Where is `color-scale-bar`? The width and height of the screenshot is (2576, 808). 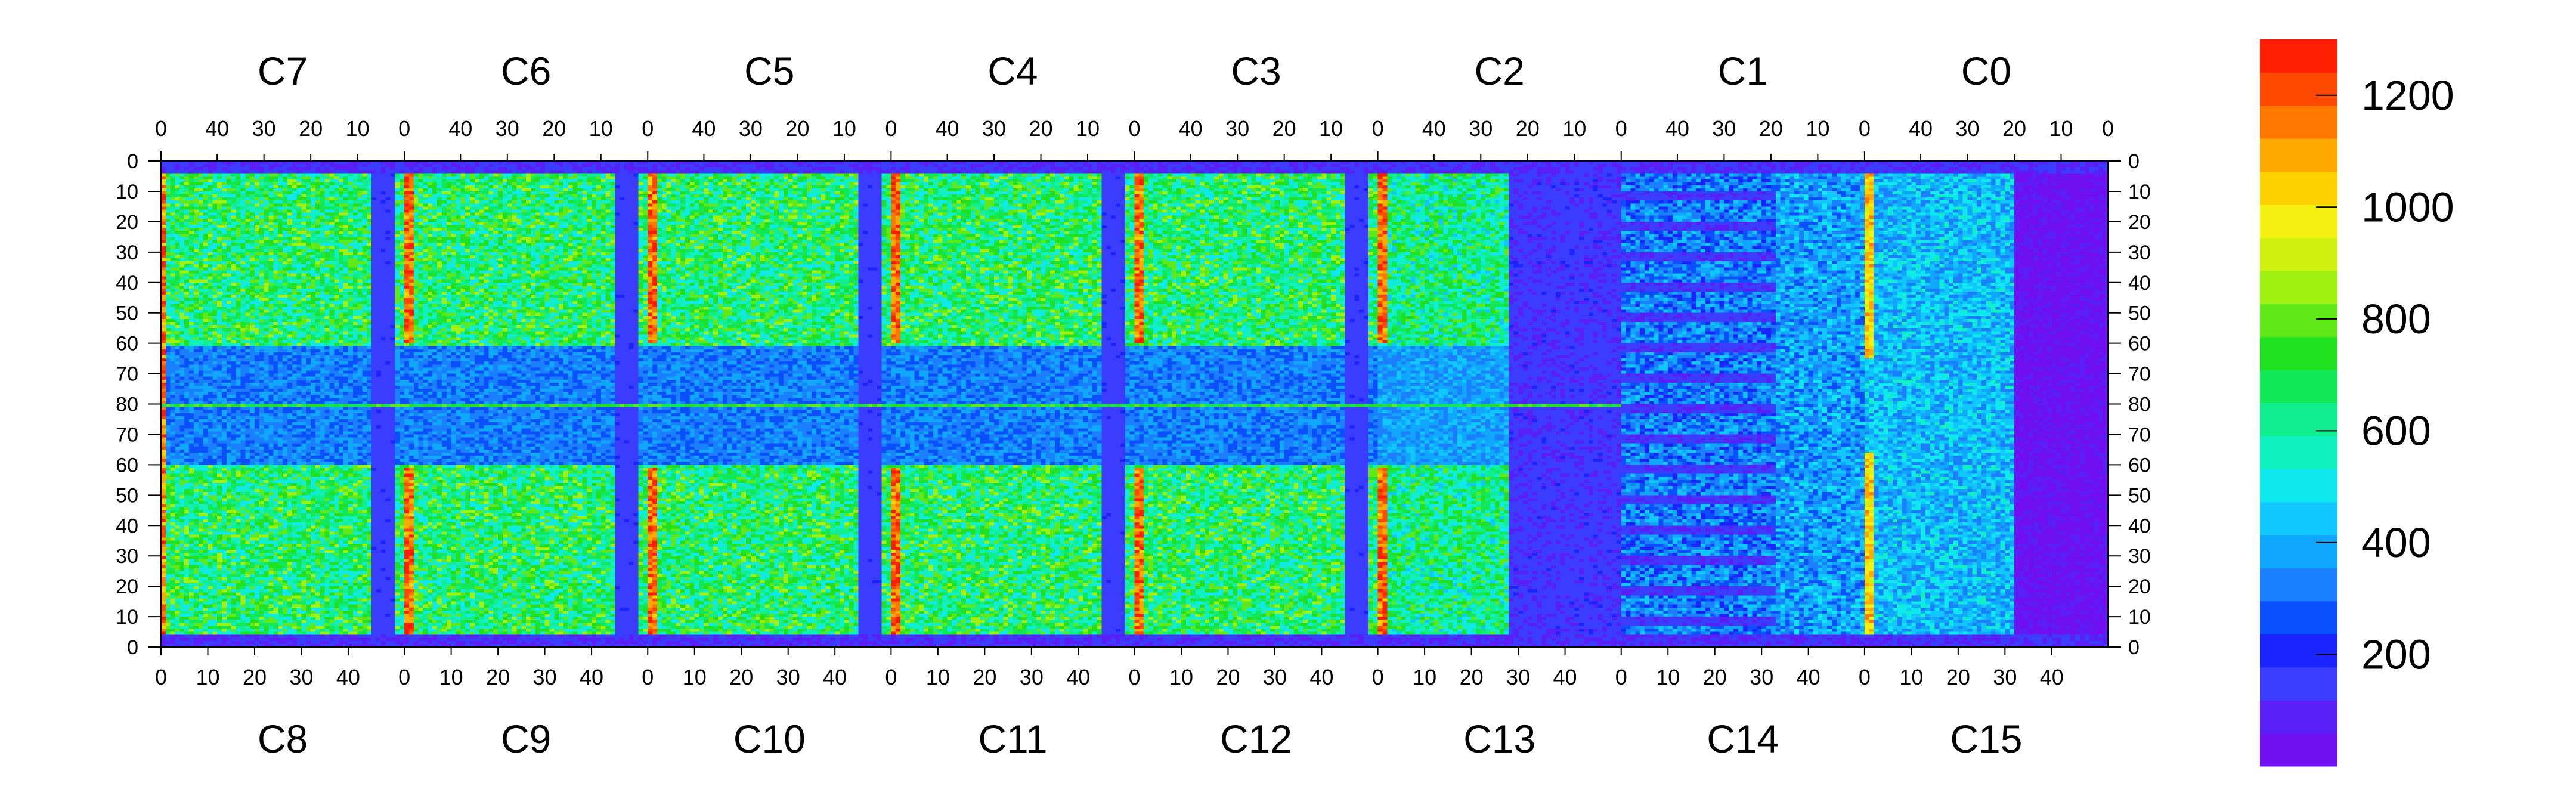
color-scale-bar is located at coordinates (2298, 403).